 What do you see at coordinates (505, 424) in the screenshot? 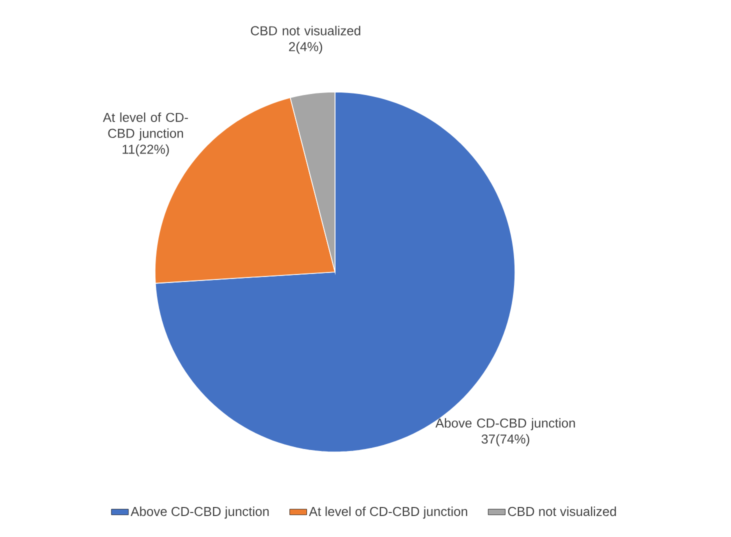
I see `slice-label: Above CD-CBD junction` at bounding box center [505, 424].